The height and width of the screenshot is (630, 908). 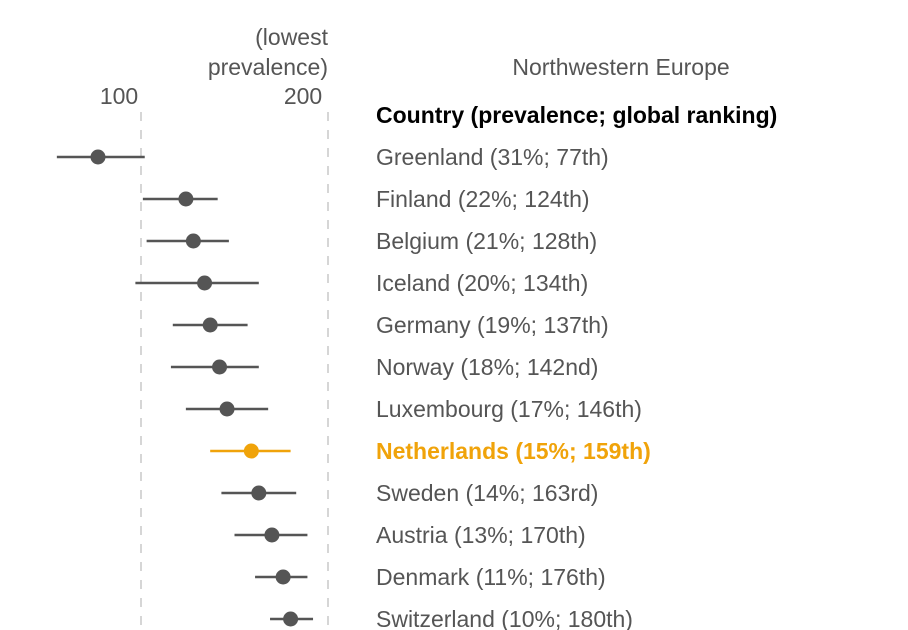 I want to click on row-label: Sweden (14%; 163rd), so click(x=487, y=493).